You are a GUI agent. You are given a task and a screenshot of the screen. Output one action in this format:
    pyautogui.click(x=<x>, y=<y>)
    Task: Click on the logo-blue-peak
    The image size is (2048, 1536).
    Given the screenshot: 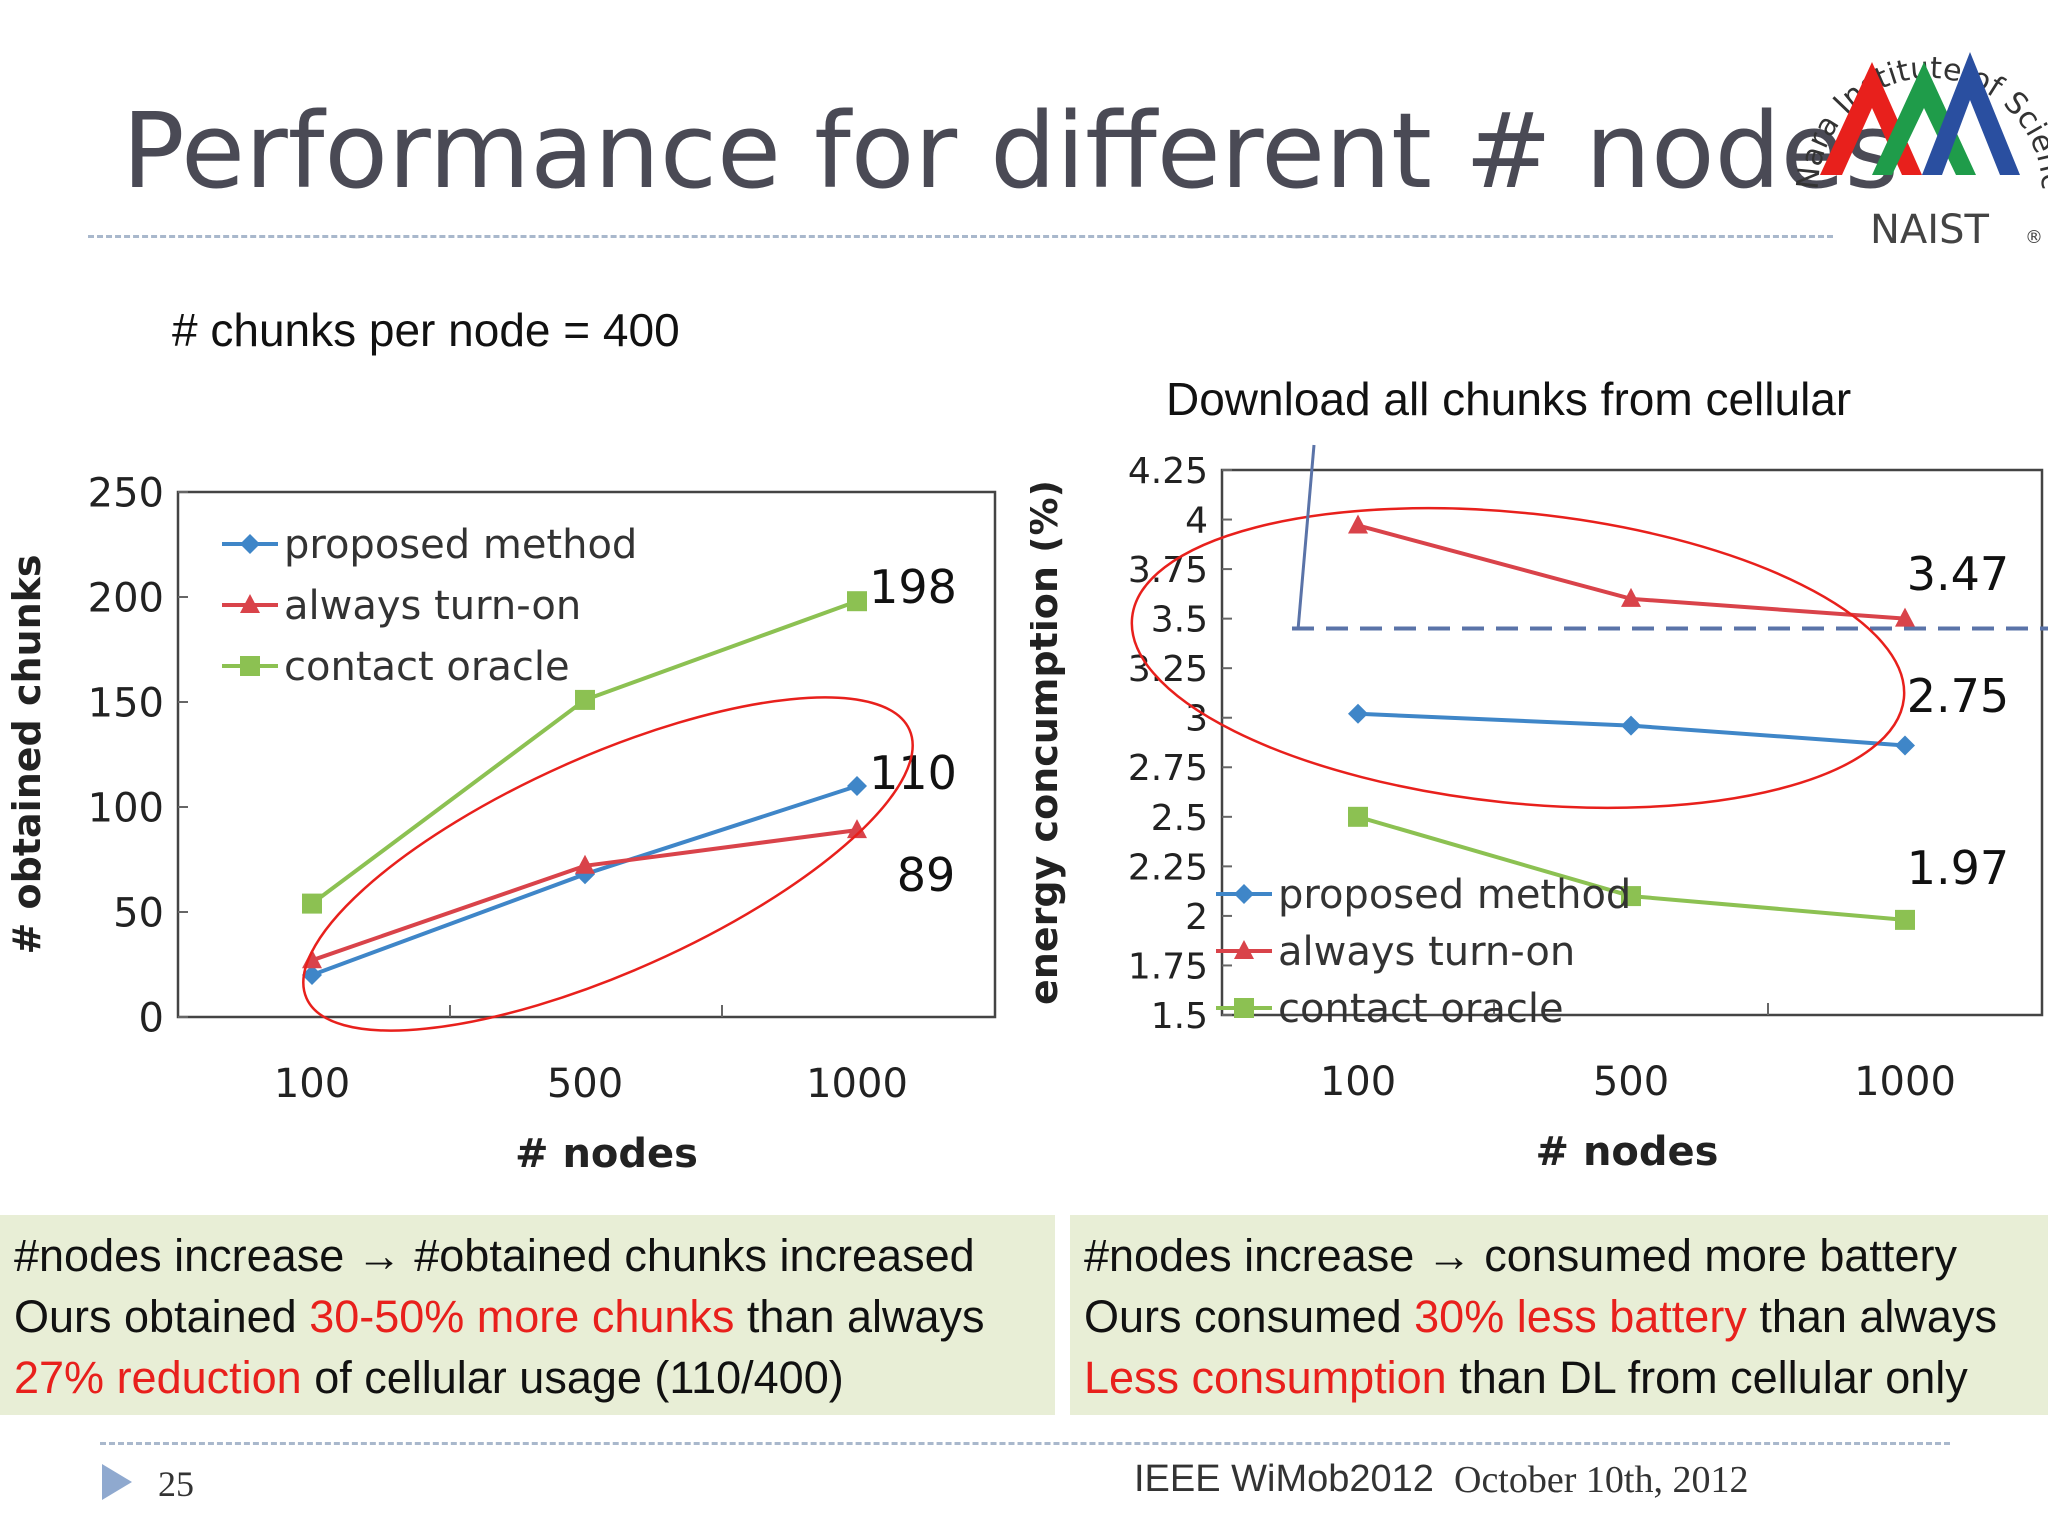 What is the action you would take?
    pyautogui.click(x=1971, y=113)
    